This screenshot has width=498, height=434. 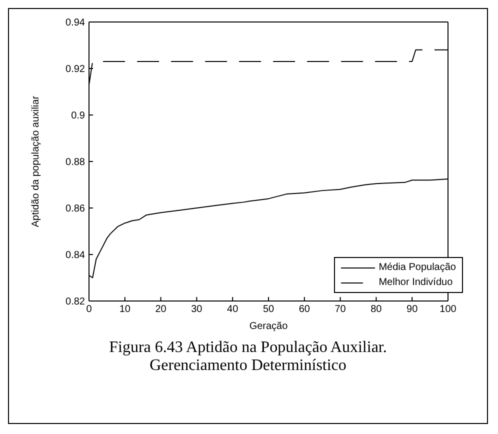 I want to click on x-tick-label: 40, so click(x=233, y=310).